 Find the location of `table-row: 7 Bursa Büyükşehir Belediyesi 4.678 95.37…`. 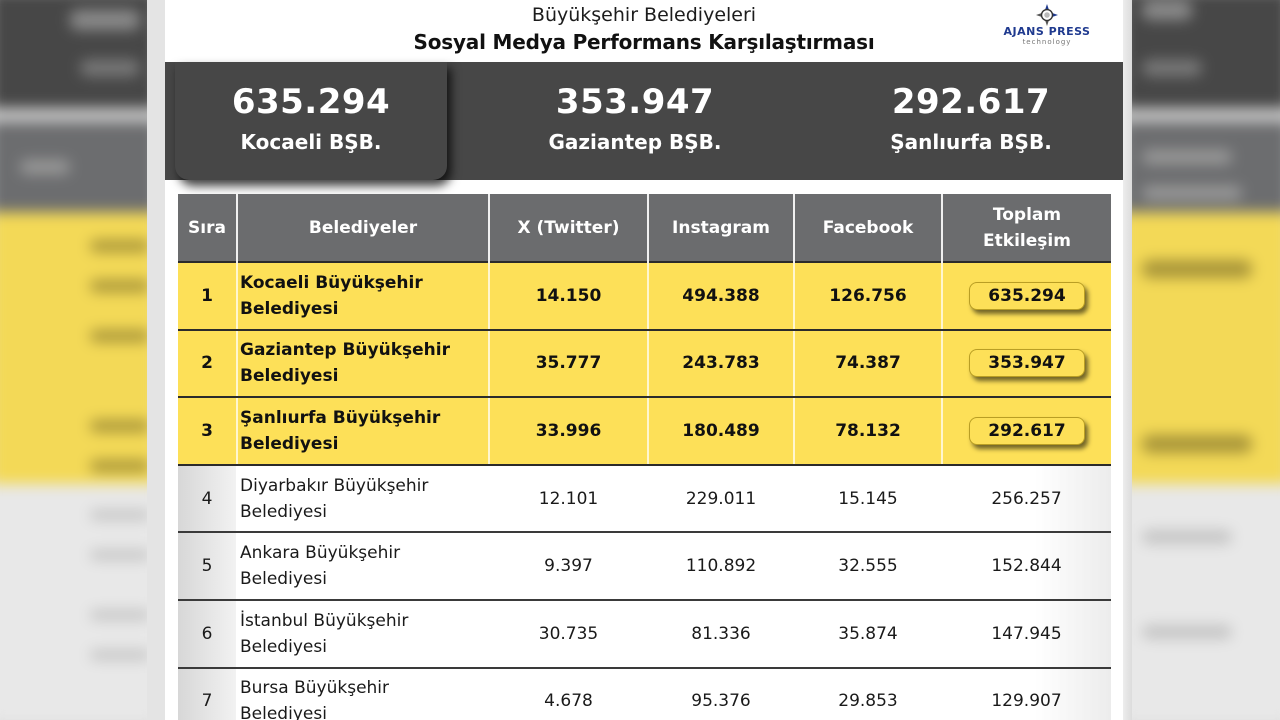

table-row: 7 Bursa Büyükşehir Belediyesi 4.678 95.37… is located at coordinates (644, 693).